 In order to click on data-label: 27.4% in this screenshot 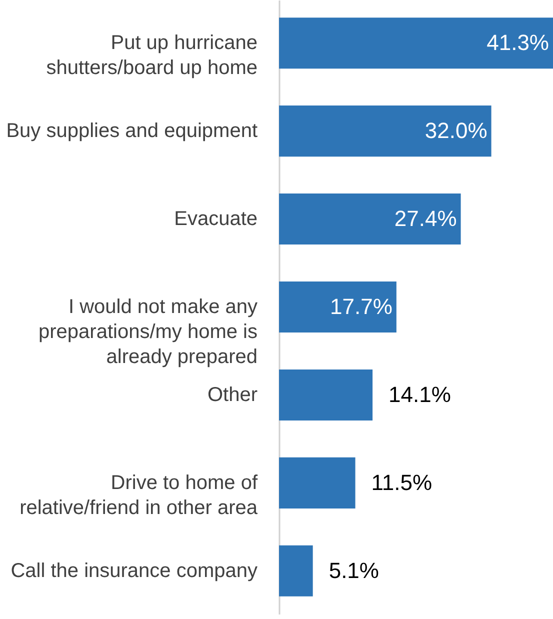, I will do `click(425, 219)`.